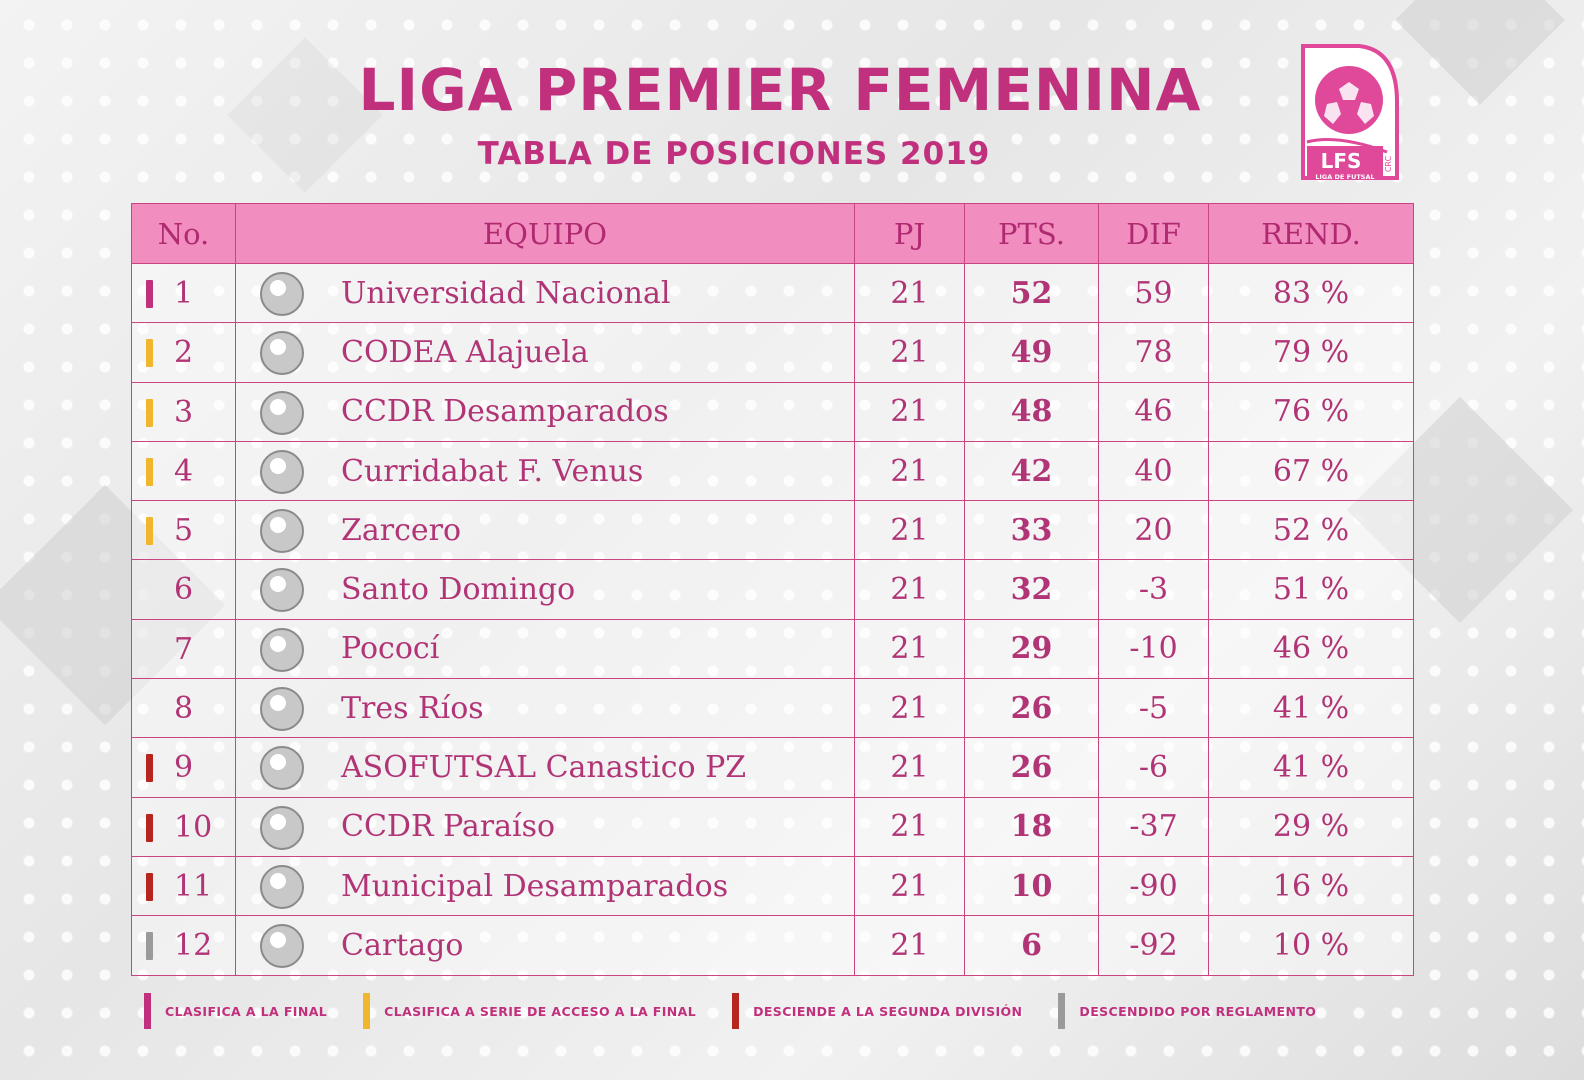 Image resolution: width=1584 pixels, height=1080 pixels. What do you see at coordinates (1031, 886) in the screenshot?
I see `points-cell: 10` at bounding box center [1031, 886].